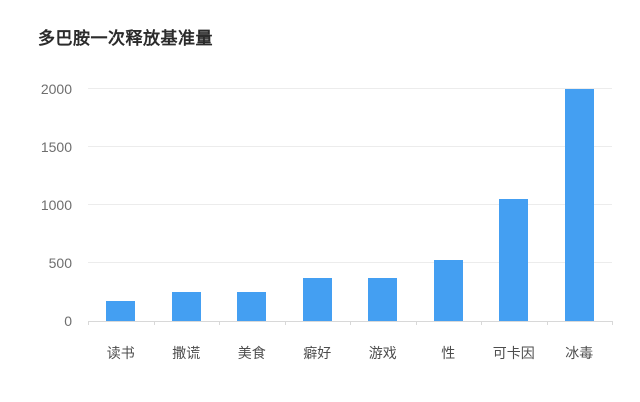 This screenshot has height=402, width=640. What do you see at coordinates (317, 299) in the screenshot?
I see `bar-癖好` at bounding box center [317, 299].